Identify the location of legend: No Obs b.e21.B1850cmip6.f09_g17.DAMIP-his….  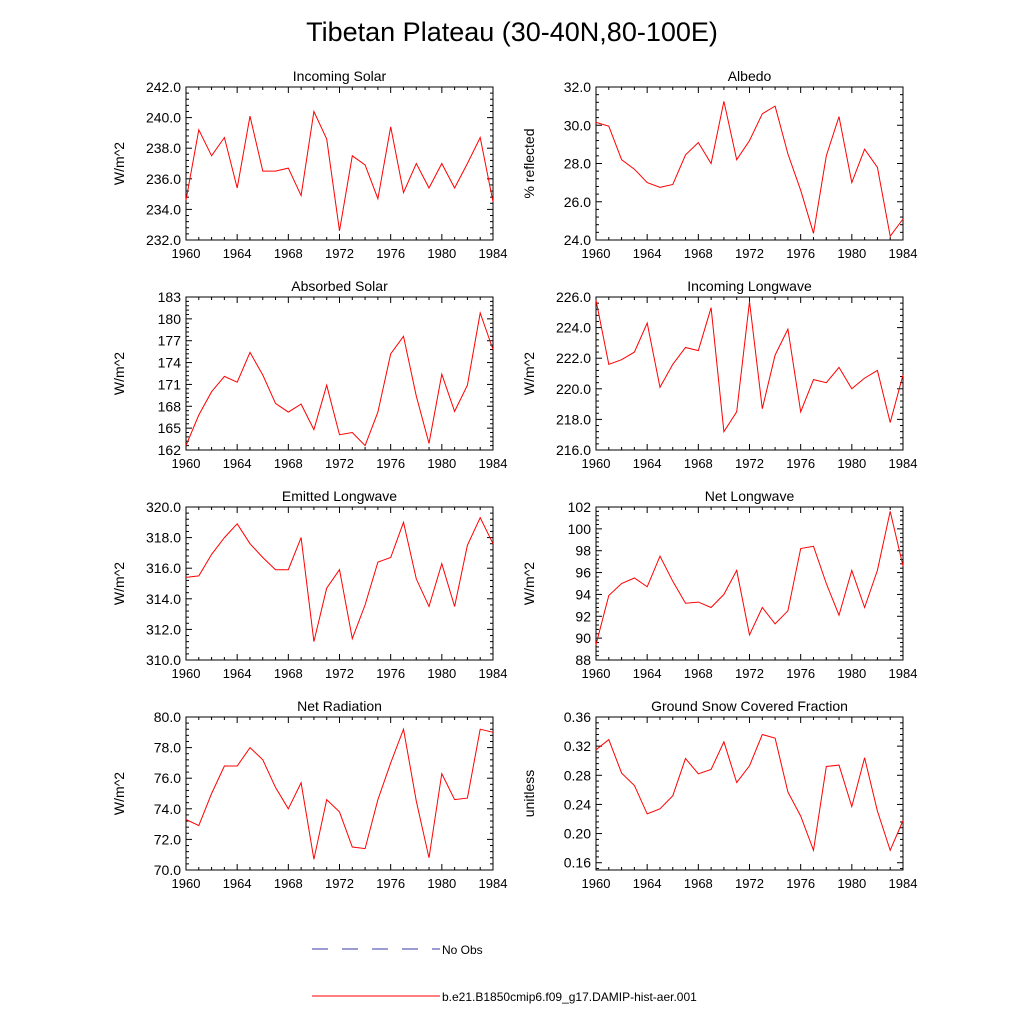
(504, 973).